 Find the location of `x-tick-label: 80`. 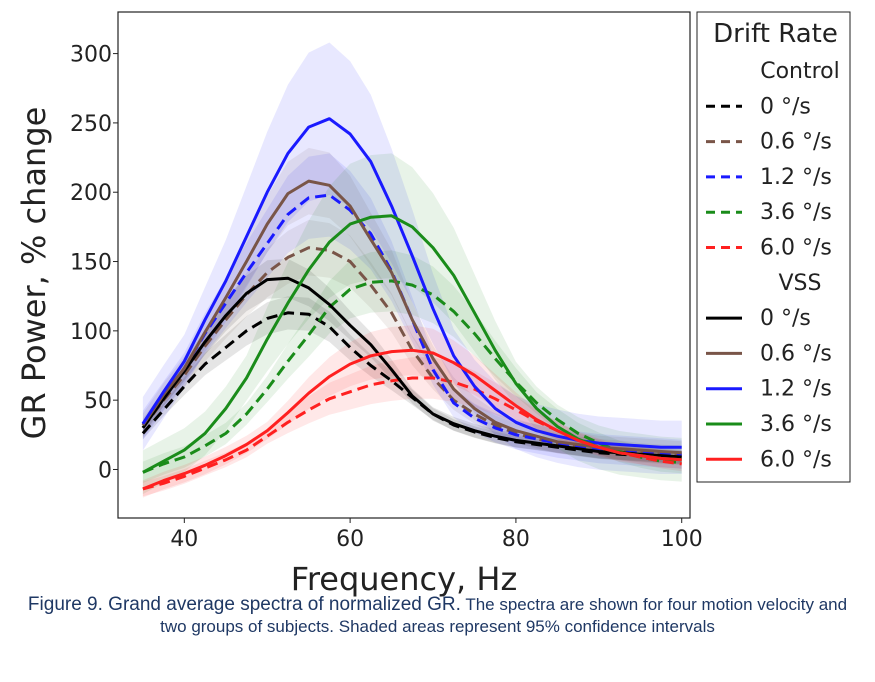

x-tick-label: 80 is located at coordinates (516, 539).